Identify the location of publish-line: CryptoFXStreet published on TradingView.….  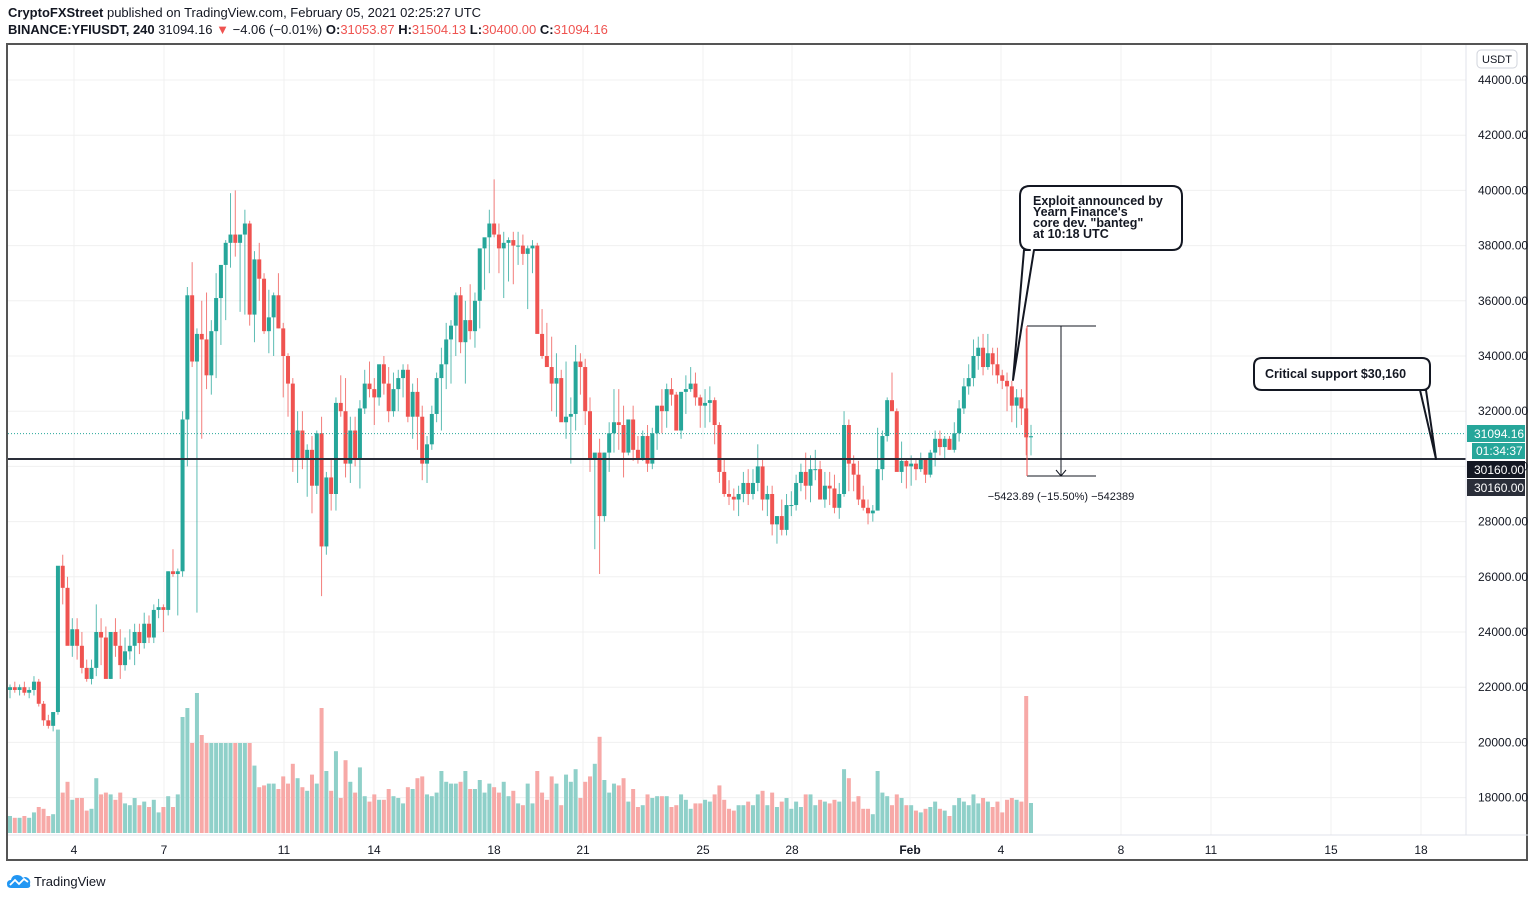
(244, 12).